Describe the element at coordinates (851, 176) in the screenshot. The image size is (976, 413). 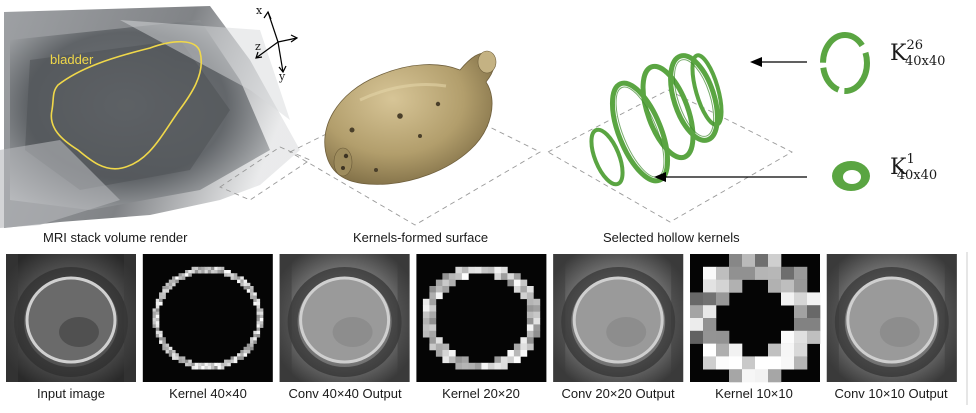
I see `kernel-k1-shape` at that location.